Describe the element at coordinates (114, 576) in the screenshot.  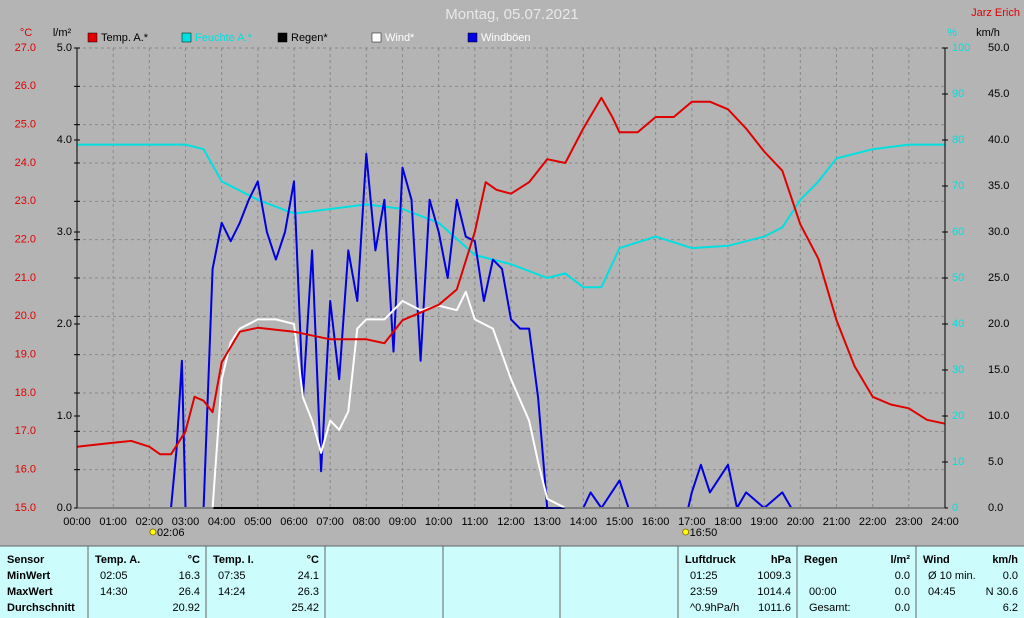
I see `table-cell: 02:05` at that location.